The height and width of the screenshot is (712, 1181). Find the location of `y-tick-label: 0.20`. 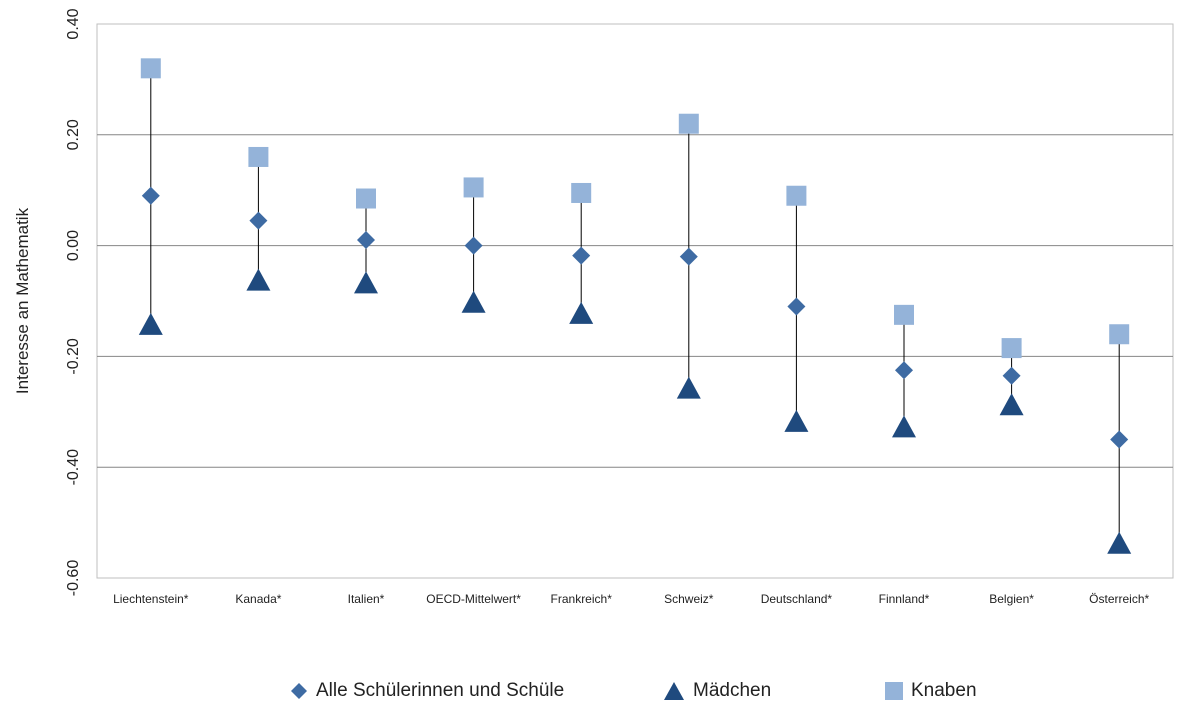

y-tick-label: 0.20 is located at coordinates (73, 134).